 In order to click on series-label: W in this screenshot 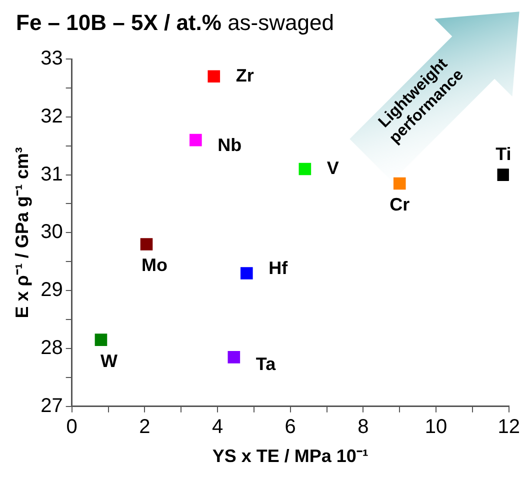, I will do `click(109, 360)`.